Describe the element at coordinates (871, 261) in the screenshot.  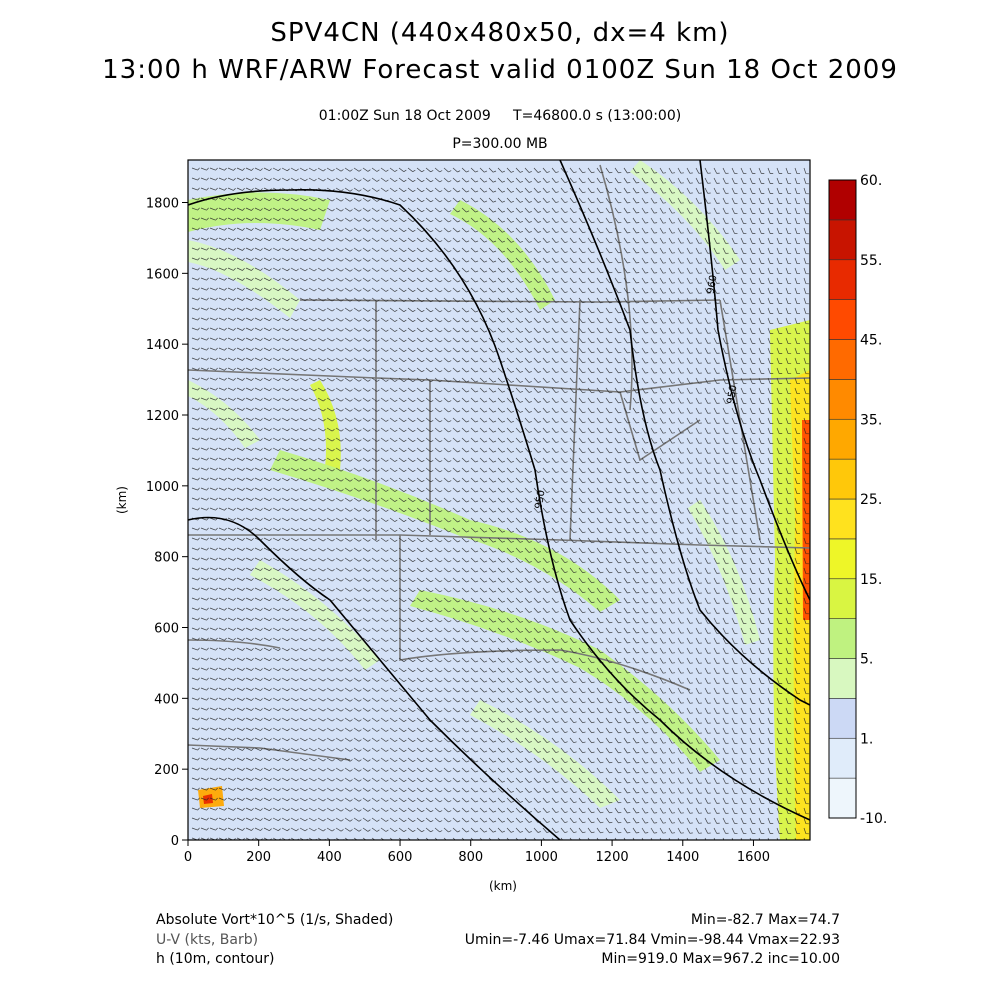
I see `colorbar-label: 55.` at that location.